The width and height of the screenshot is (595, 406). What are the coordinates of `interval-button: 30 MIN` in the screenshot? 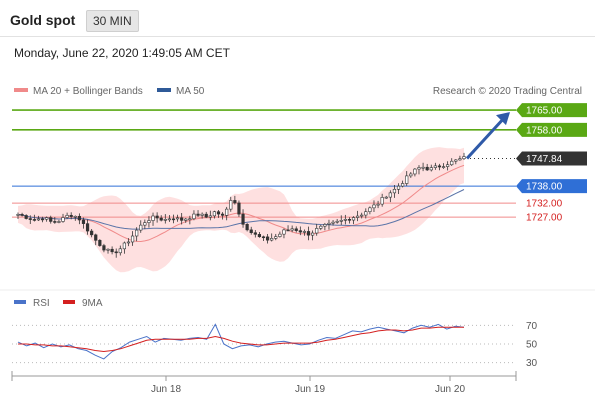 It's located at (112, 21).